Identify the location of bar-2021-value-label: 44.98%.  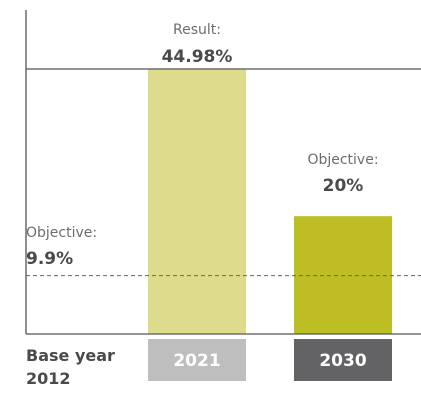
(197, 57).